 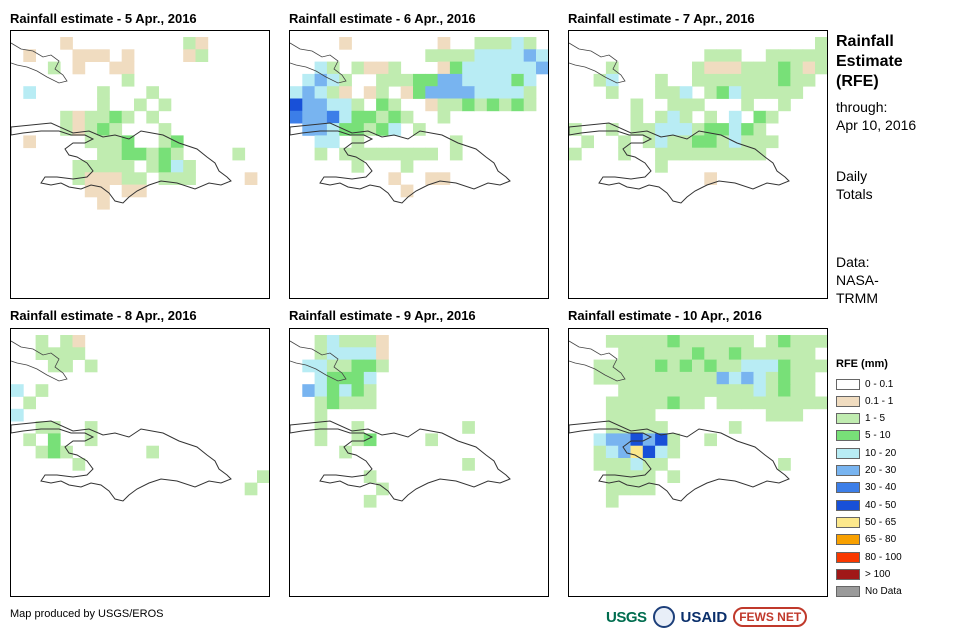 I want to click on legend-label: 0 - 0.1, so click(x=879, y=384).